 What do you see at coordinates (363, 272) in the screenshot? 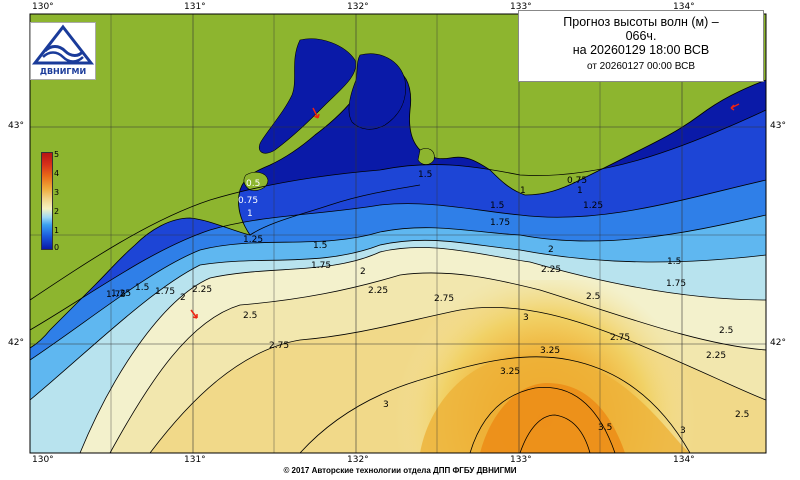
I see `contour-label-2: 2` at bounding box center [363, 272].